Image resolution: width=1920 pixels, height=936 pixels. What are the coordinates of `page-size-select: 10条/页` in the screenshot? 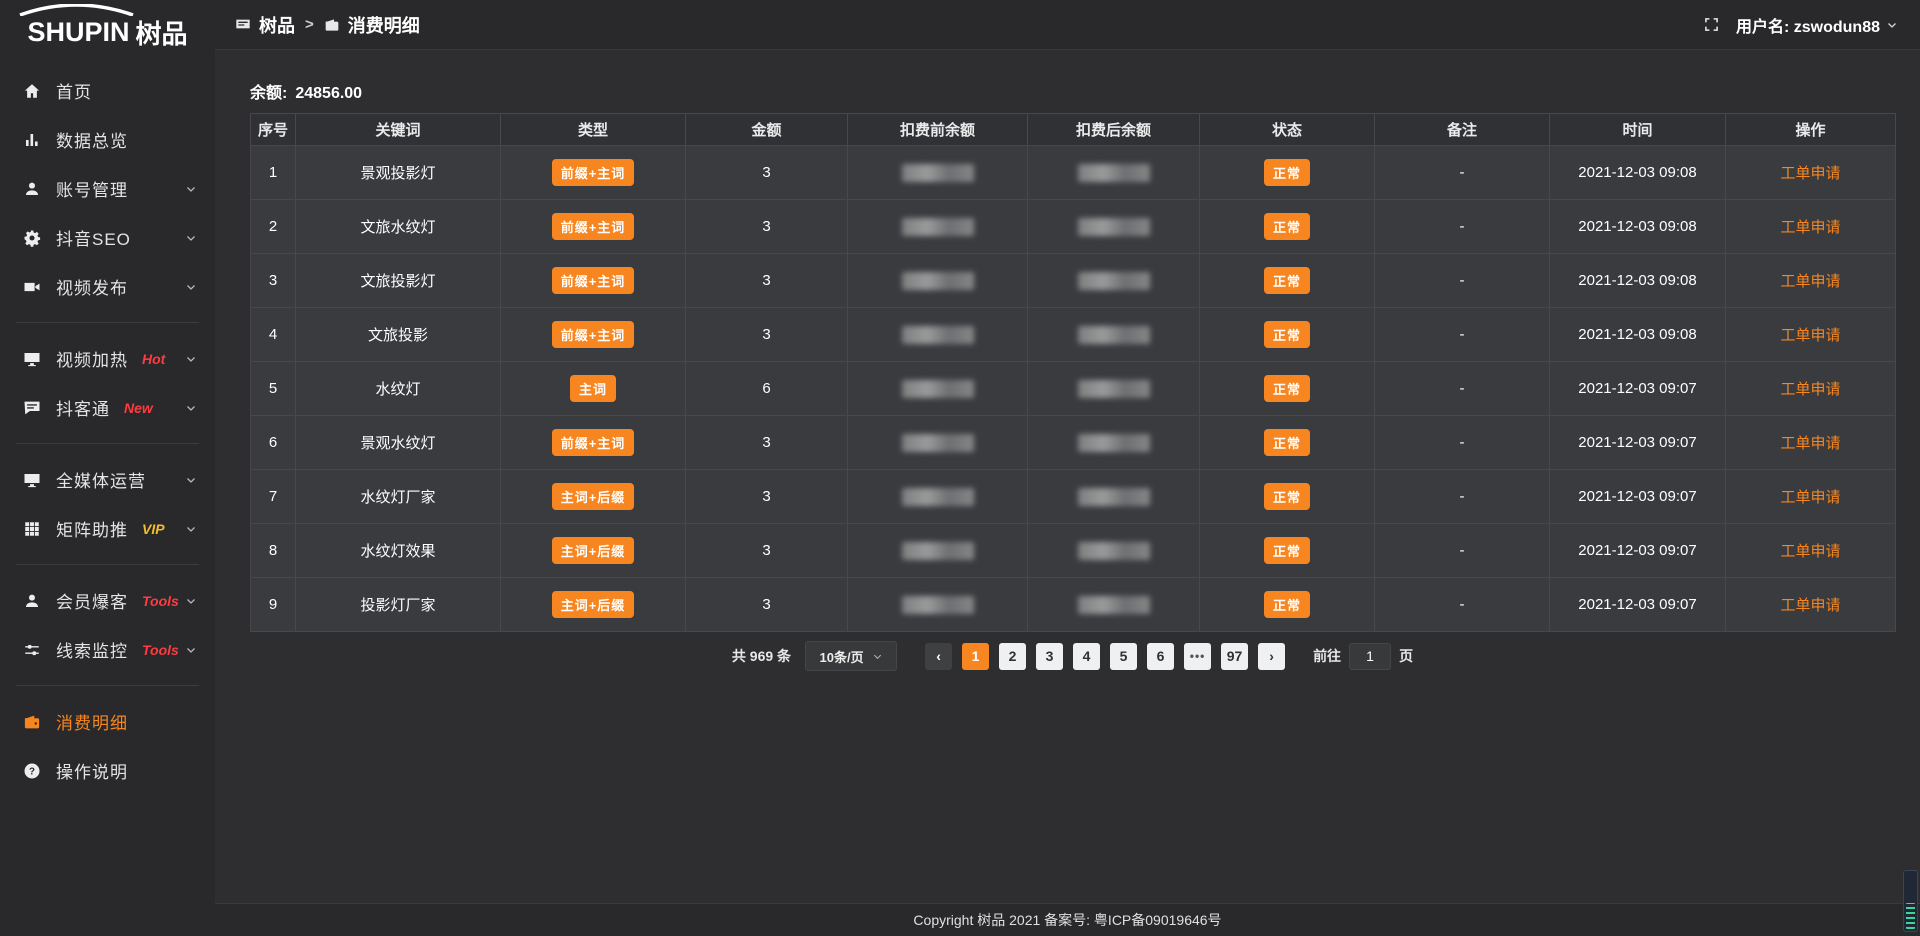 It's located at (851, 656).